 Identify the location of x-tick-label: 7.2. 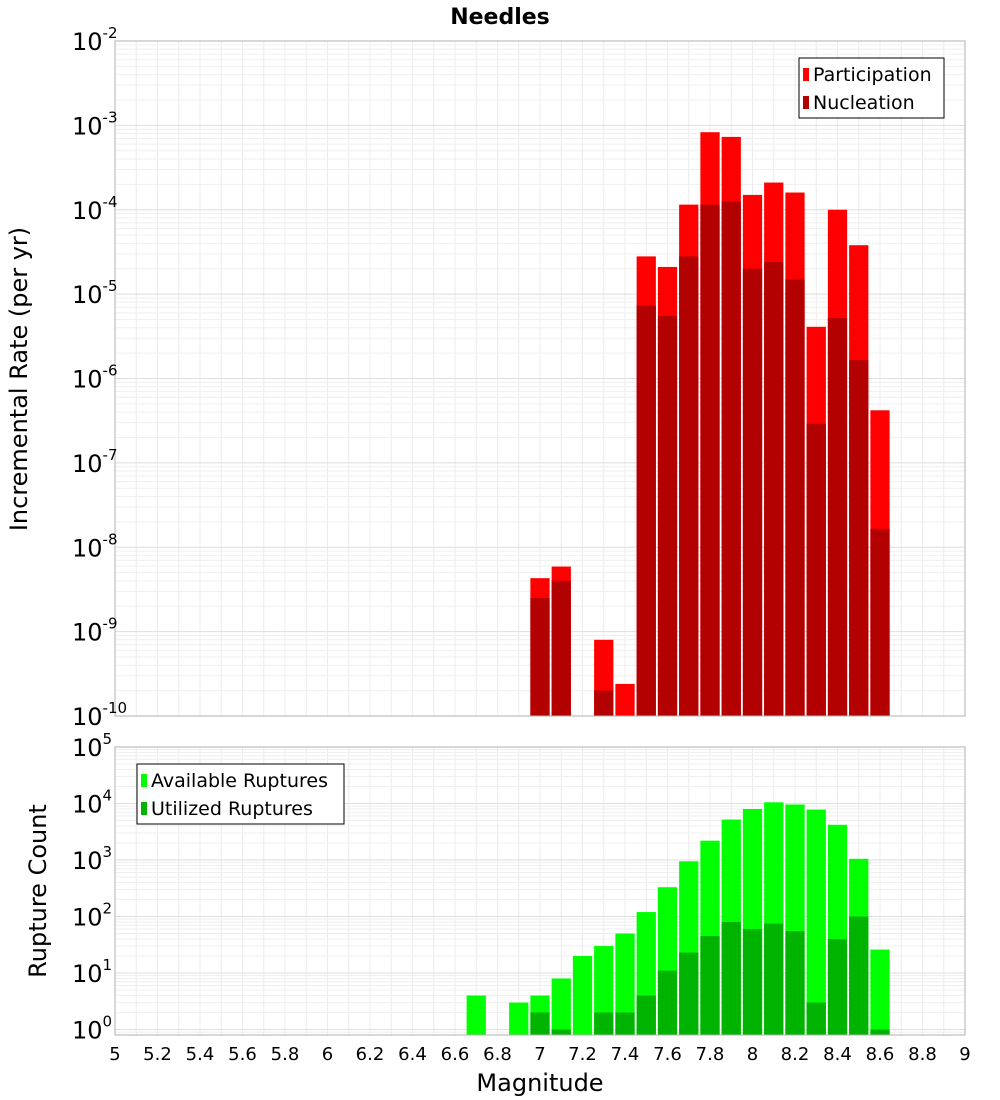
(582, 1054).